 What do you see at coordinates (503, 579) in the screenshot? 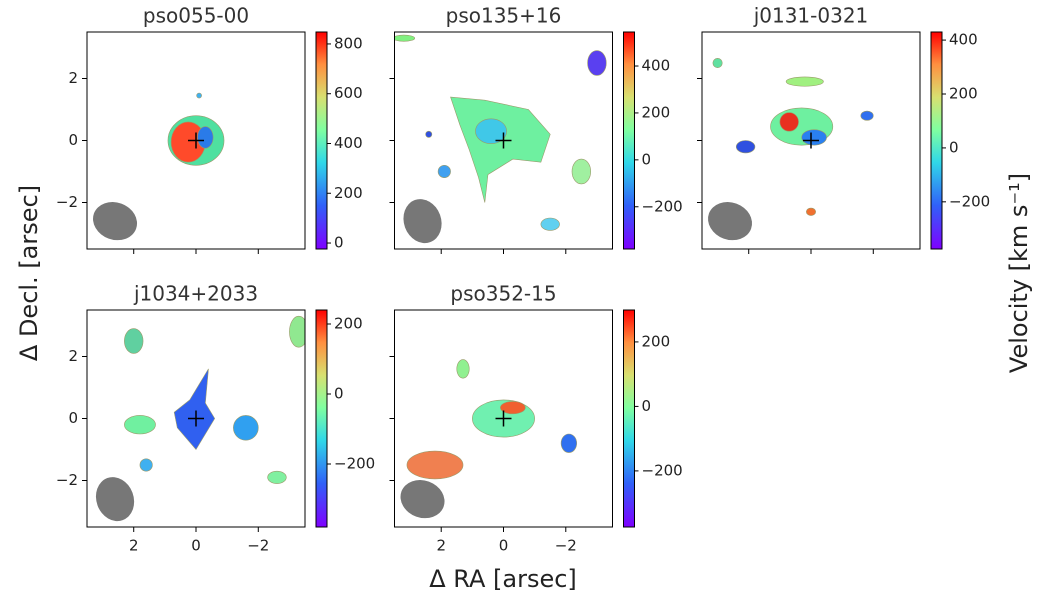
I see `x-axis-label: Δ RA [arsec]` at bounding box center [503, 579].